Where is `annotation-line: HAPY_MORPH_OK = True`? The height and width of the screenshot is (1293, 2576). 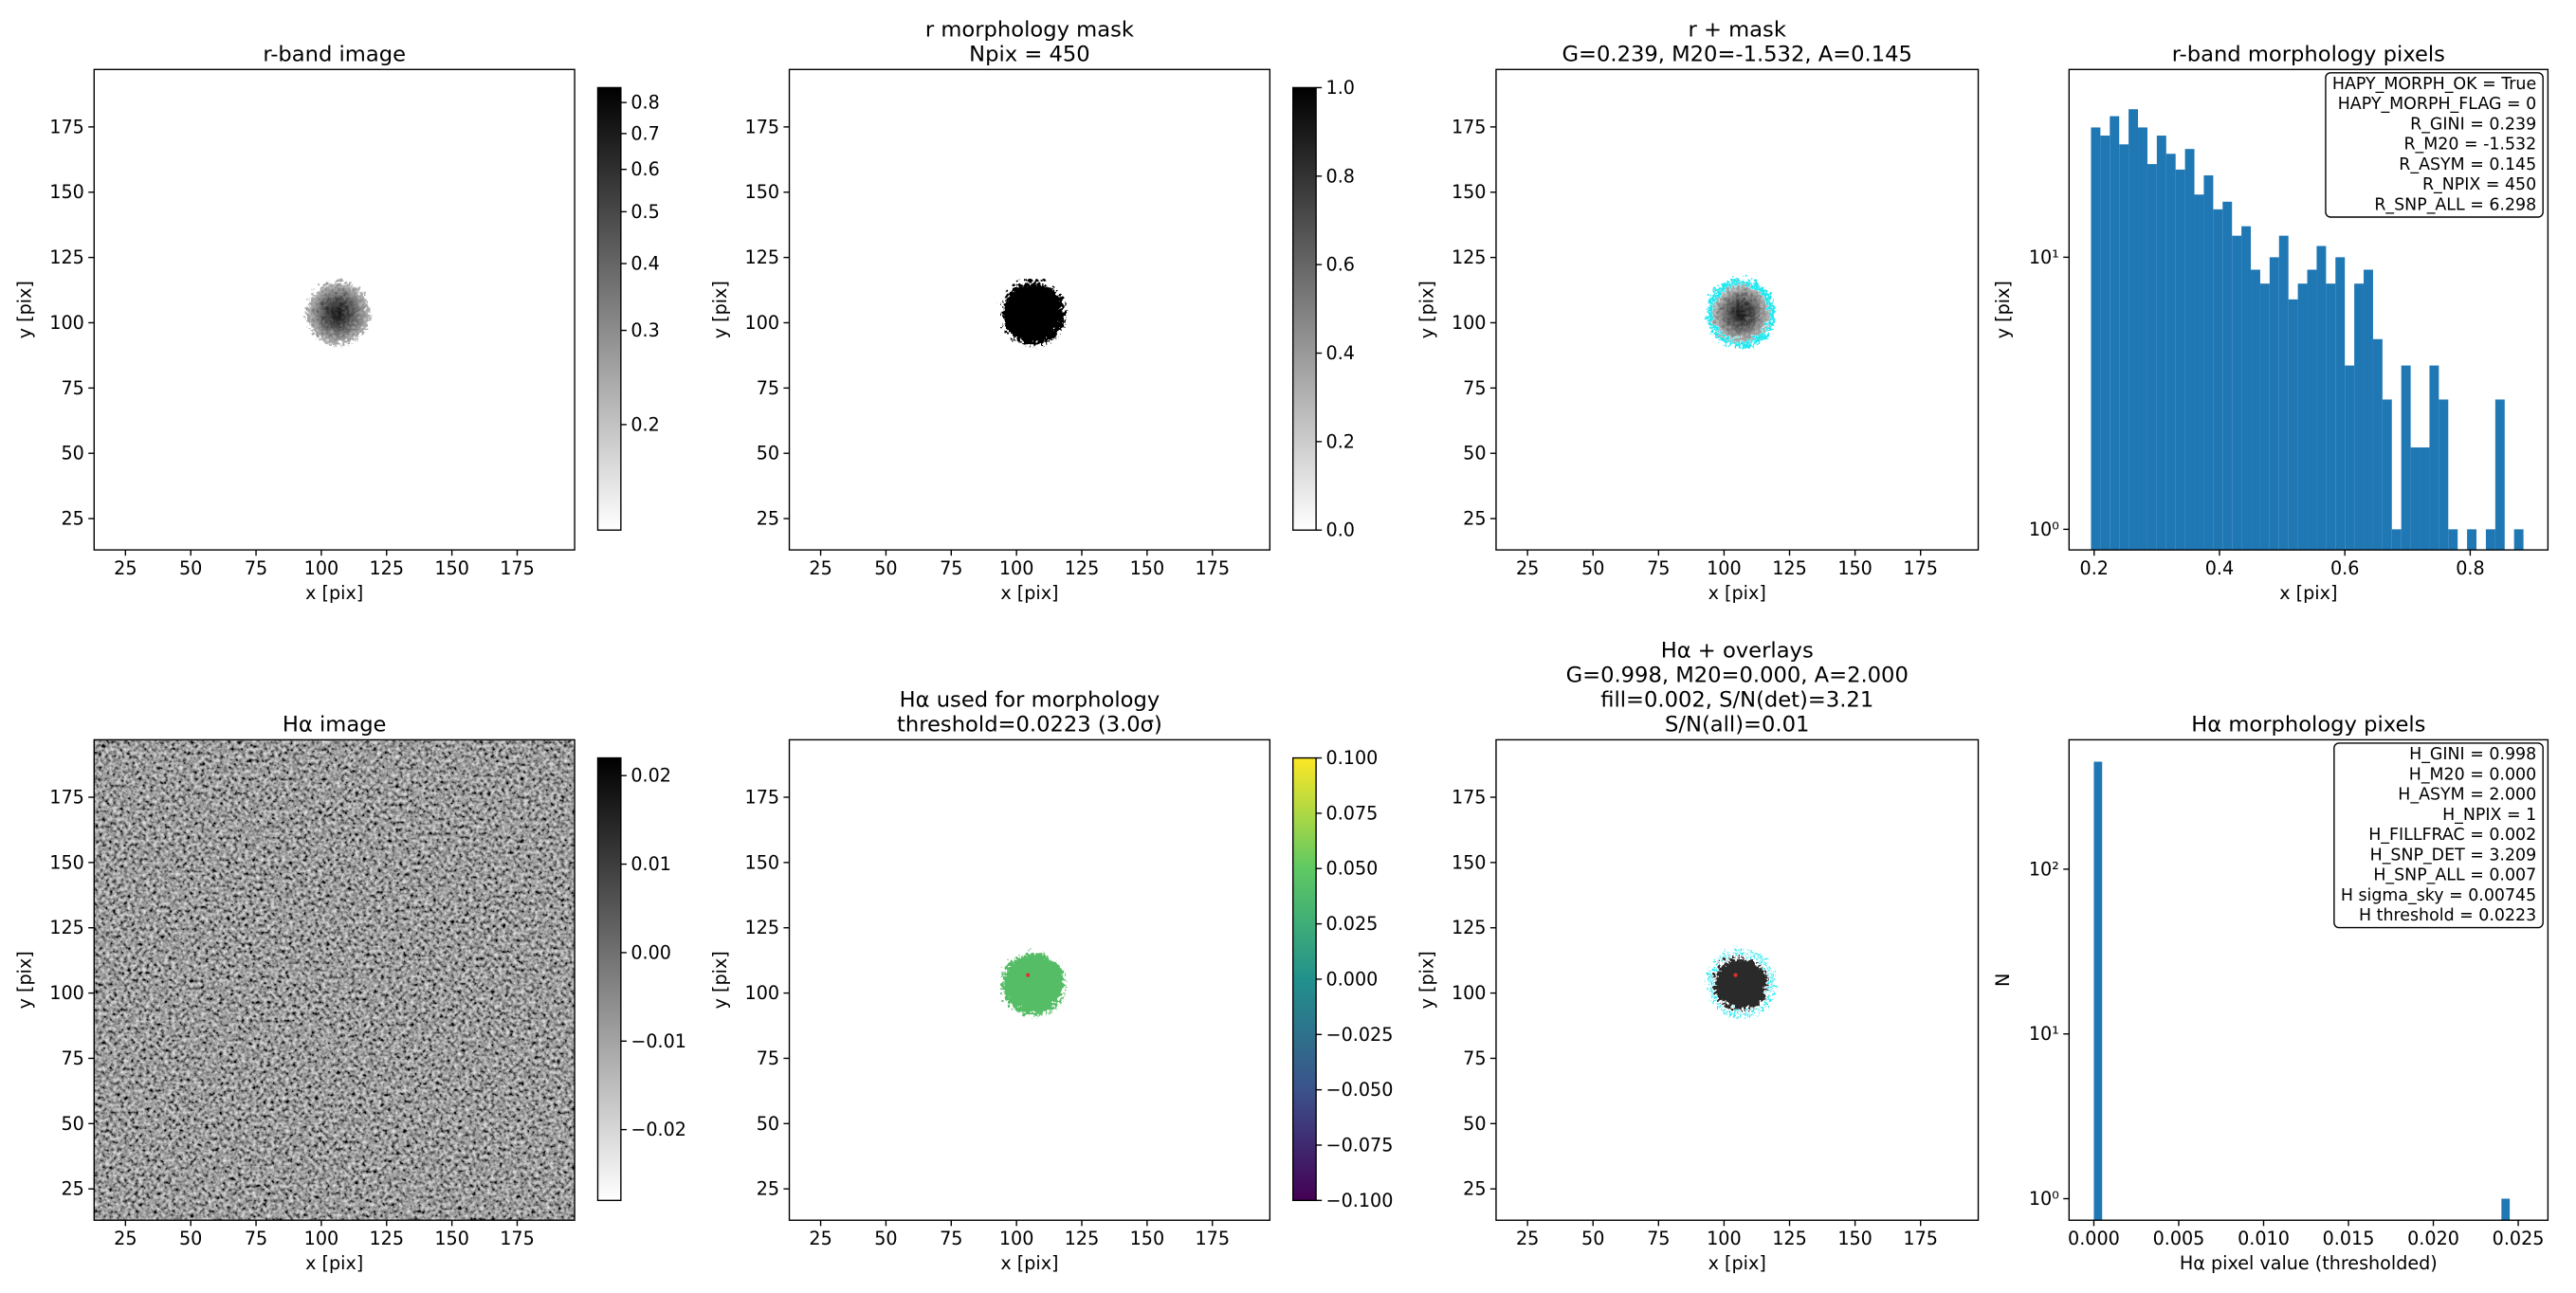
annotation-line: HAPY_MORPH_OK = True is located at coordinates (2434, 85).